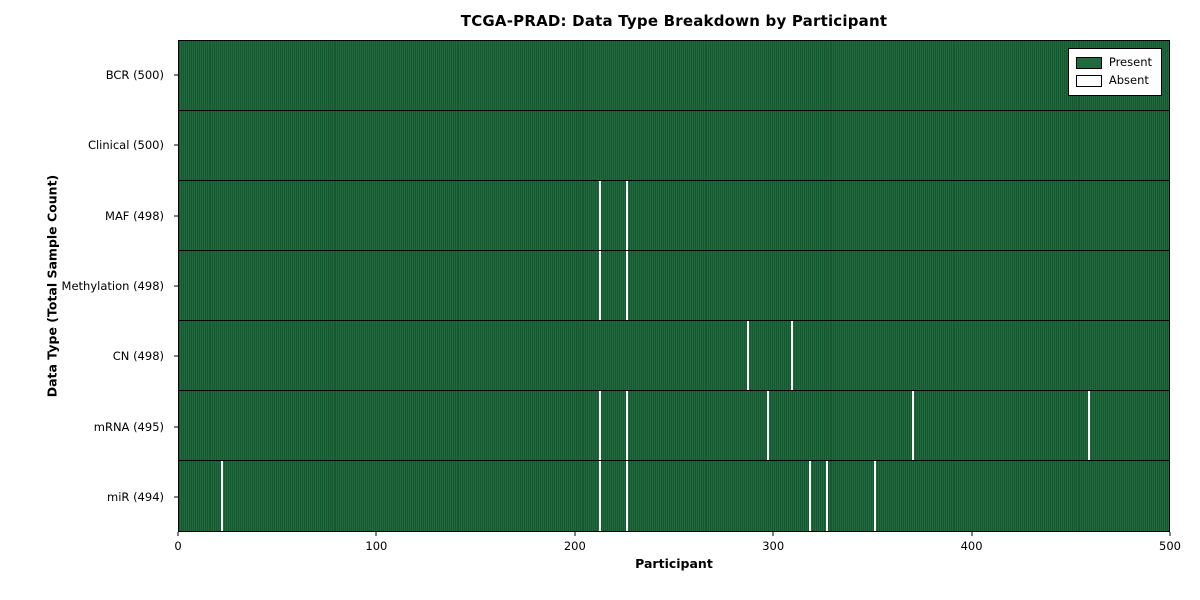 This screenshot has height=600, width=1200. Describe the element at coordinates (1130, 62) in the screenshot. I see `legend-label-present: Present` at that location.